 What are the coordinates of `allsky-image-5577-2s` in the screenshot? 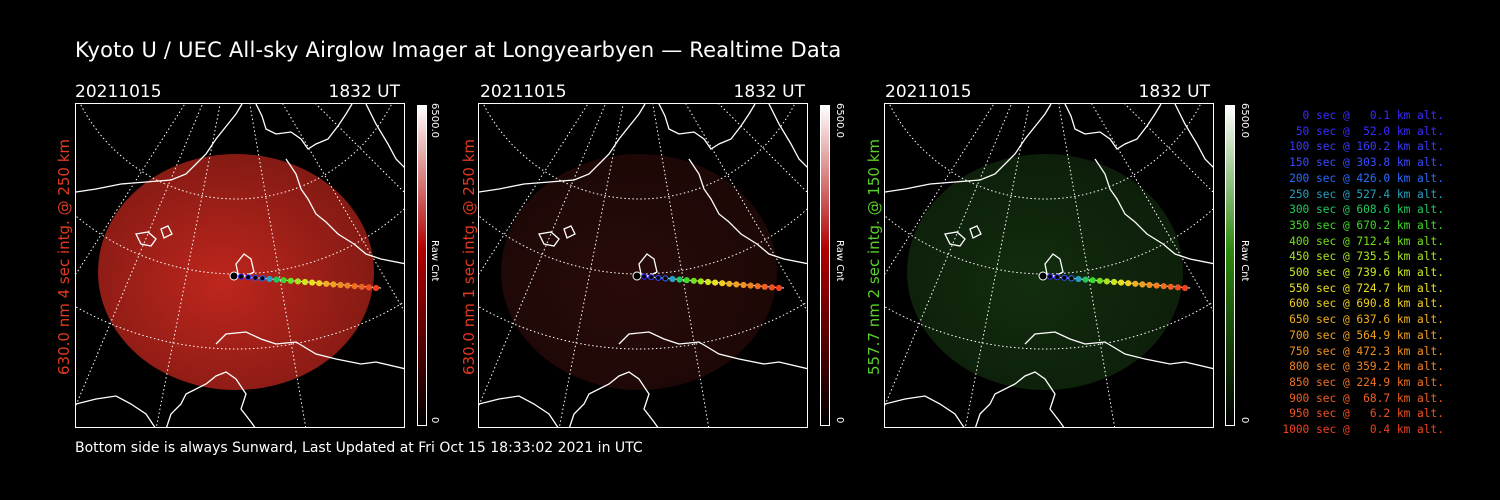 It's located at (1049, 265).